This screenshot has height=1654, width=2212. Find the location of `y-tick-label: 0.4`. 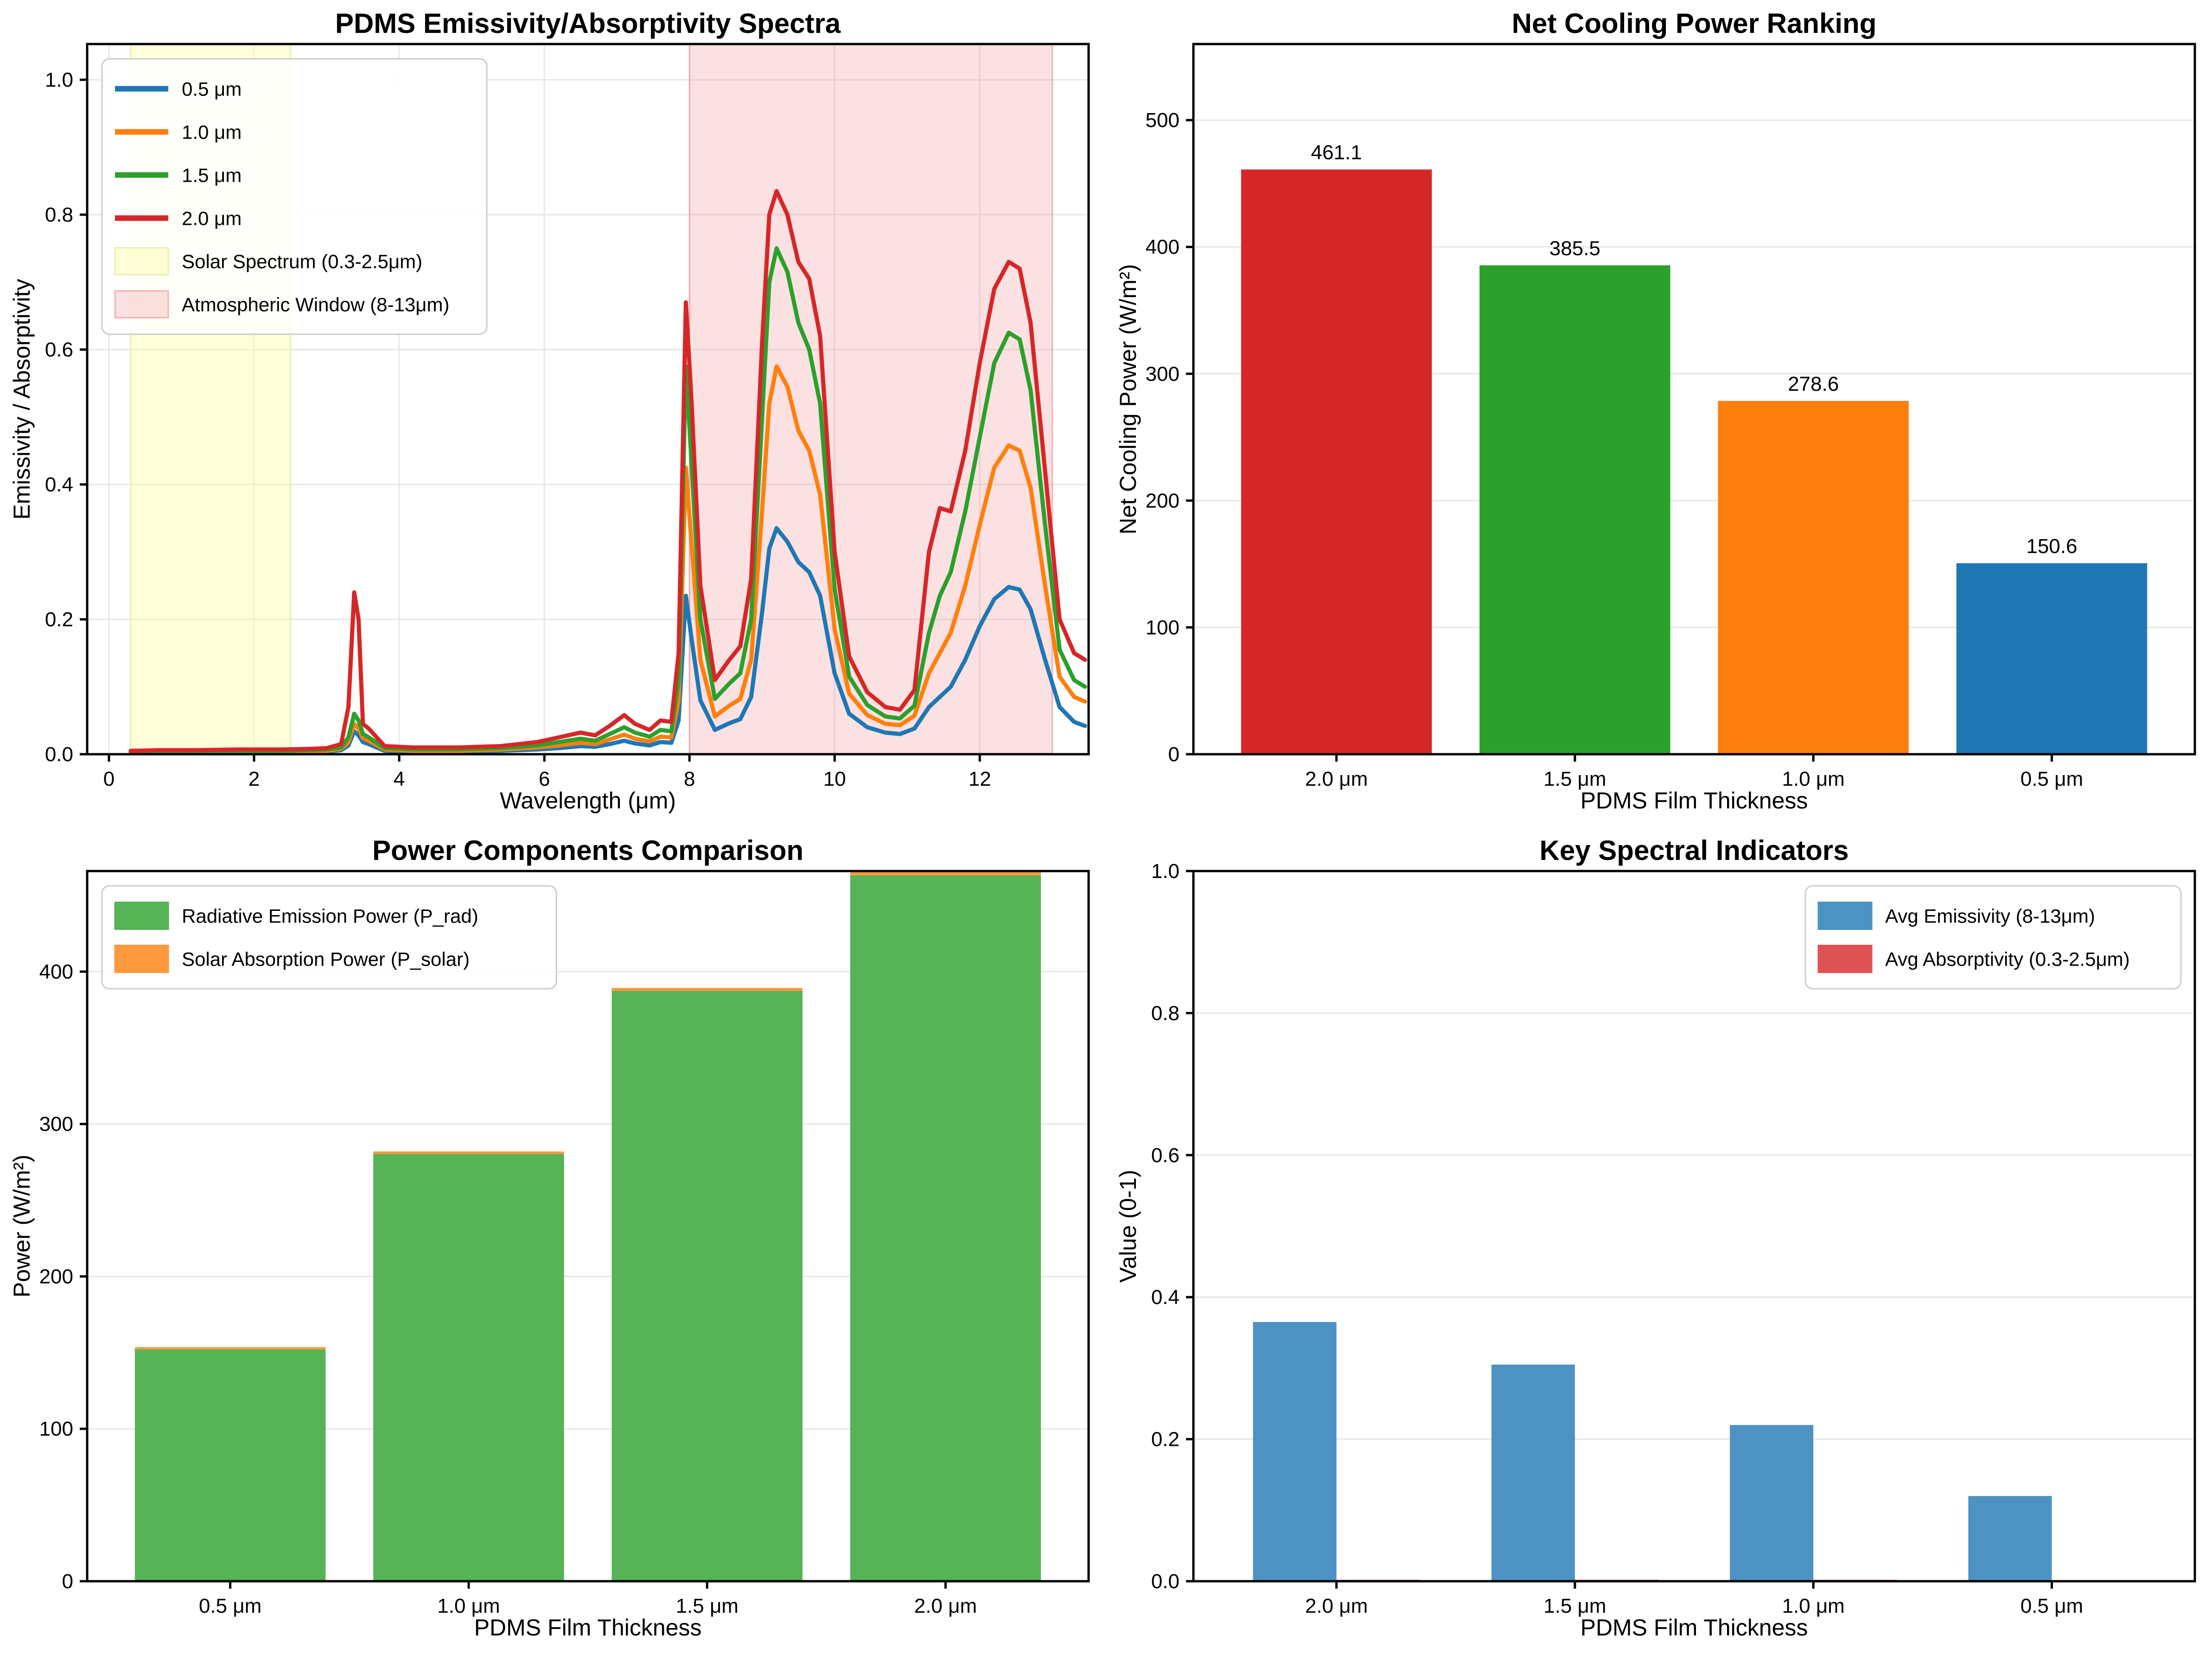

y-tick-label: 0.4 is located at coordinates (59, 484).